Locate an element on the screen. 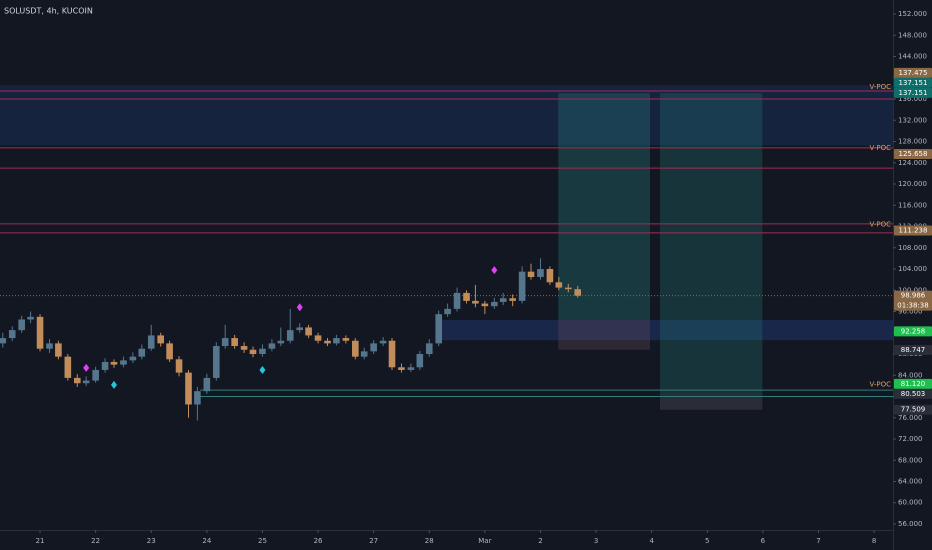 This screenshot has height=550, width=932. y-tick-label: 124.000 is located at coordinates (912, 163).